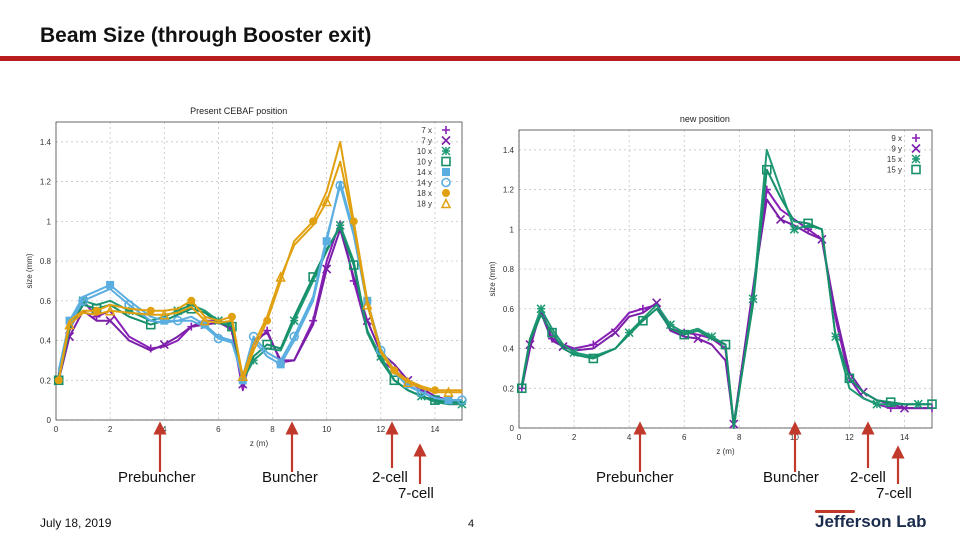  Describe the element at coordinates (509, 309) in the screenshot. I see `y-tick-label: 0.6` at that location.